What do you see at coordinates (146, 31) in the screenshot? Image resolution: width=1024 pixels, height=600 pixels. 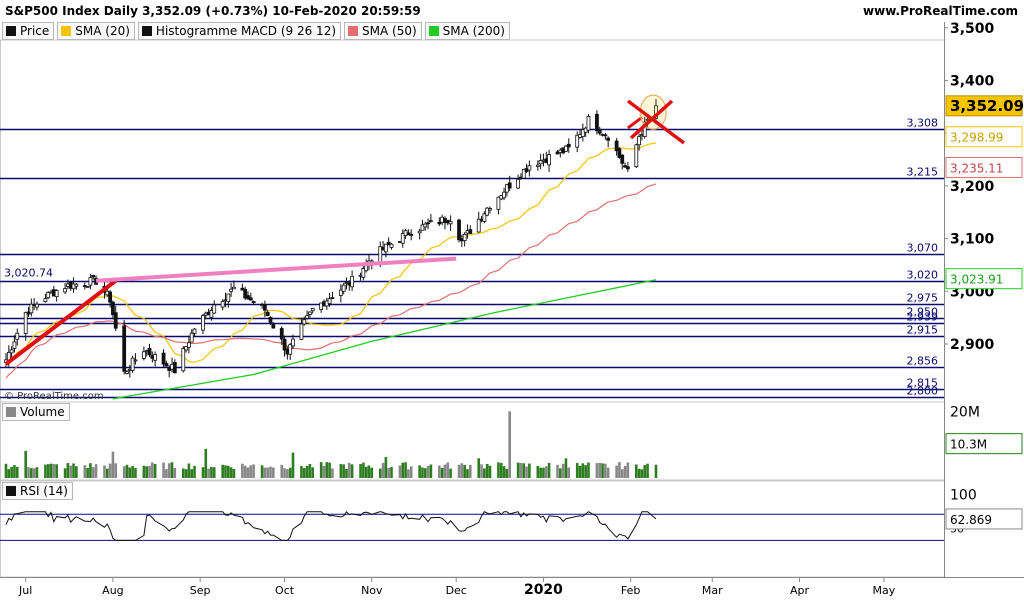 I see `macd-swatch-icon` at bounding box center [146, 31].